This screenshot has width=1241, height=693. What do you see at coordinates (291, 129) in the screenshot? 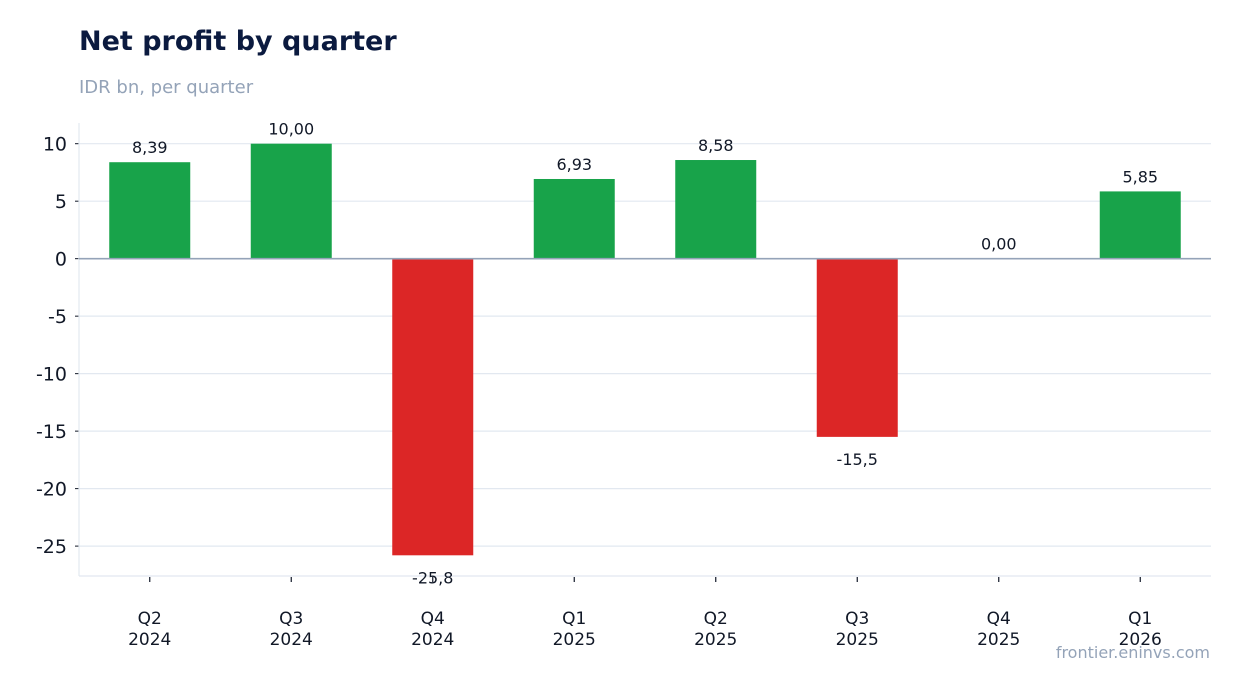
I see `data-label: 10,00` at bounding box center [291, 129].